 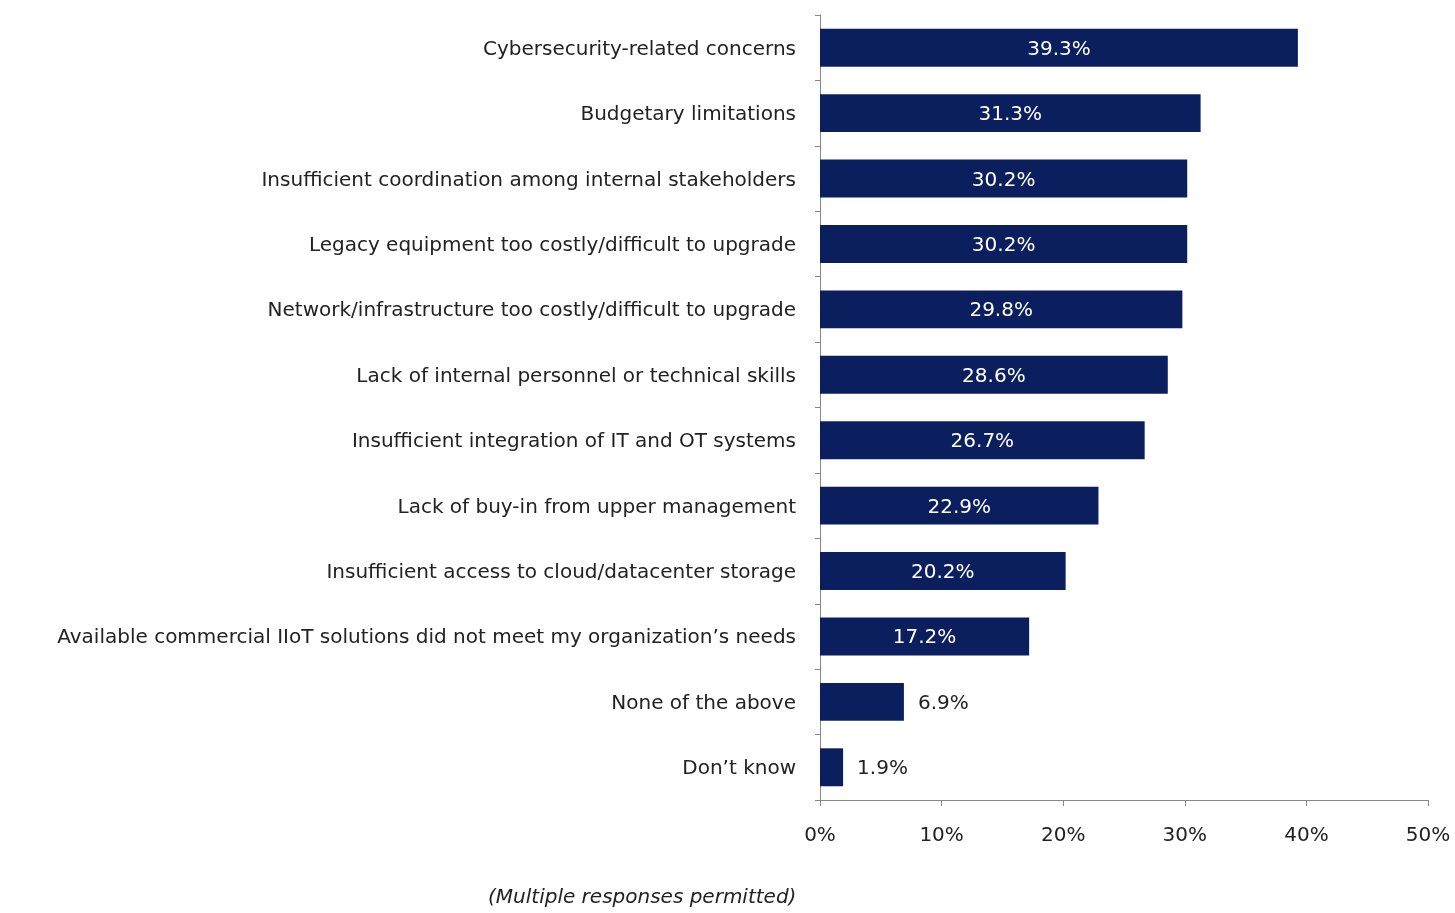 I want to click on y-tick-label: Network/infrastructure too costly/difficult to upgrade, so click(x=531, y=309).